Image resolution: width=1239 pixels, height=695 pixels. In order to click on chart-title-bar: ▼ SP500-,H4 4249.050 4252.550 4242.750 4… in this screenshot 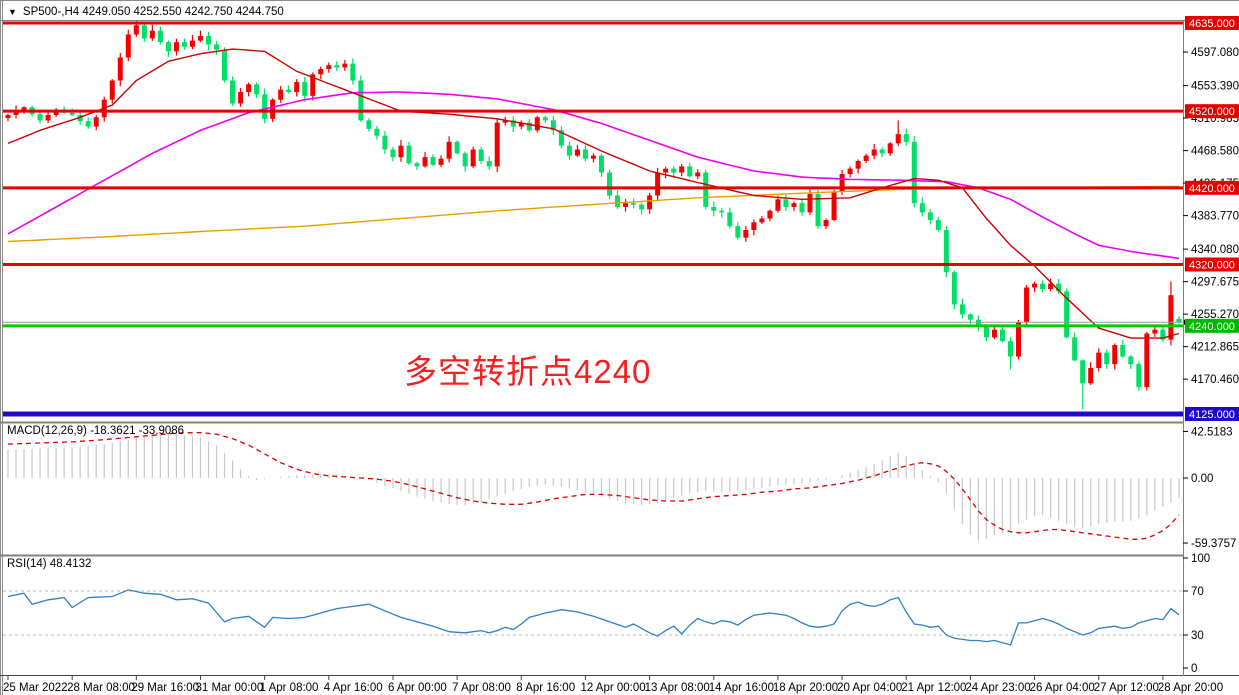, I will do `click(146, 11)`.